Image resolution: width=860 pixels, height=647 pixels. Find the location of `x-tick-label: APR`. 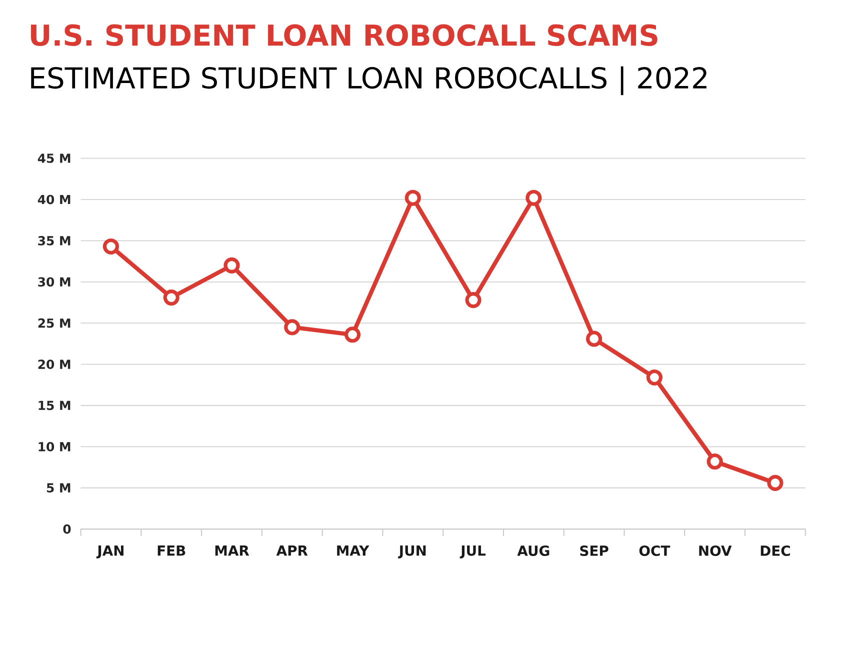

x-tick-label: APR is located at coordinates (292, 550).